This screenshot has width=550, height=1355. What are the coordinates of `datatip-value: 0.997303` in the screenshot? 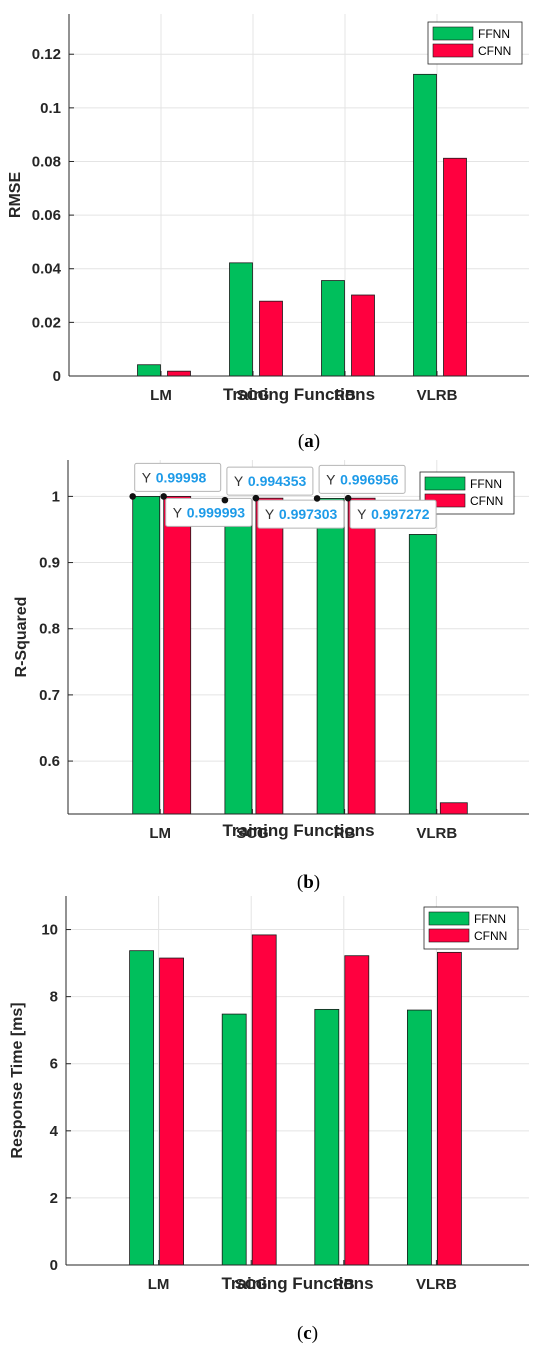 It's located at (308, 514).